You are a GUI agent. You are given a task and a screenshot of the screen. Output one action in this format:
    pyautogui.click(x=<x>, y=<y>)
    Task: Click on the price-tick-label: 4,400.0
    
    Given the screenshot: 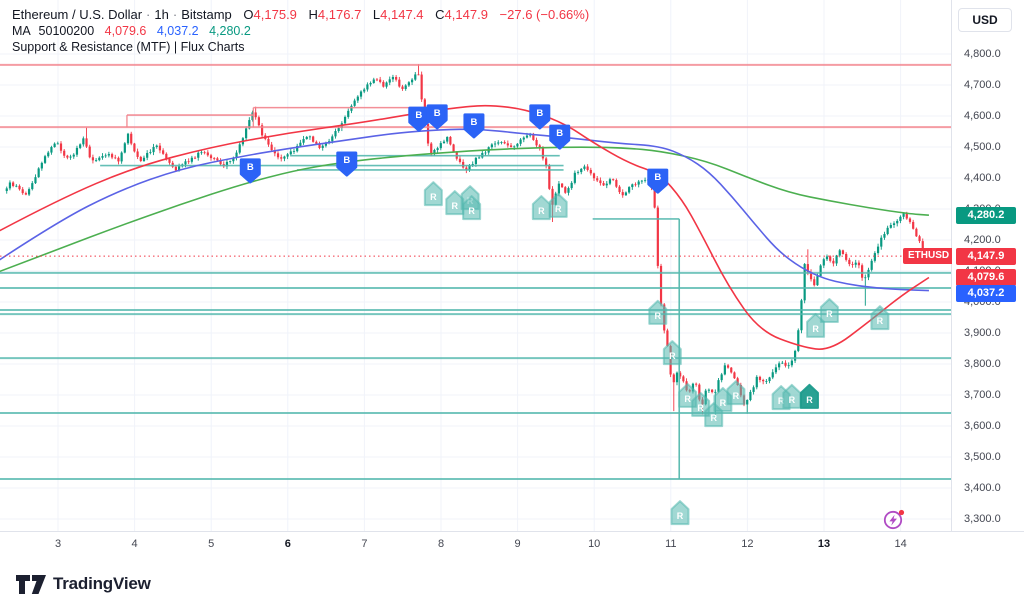 What is the action you would take?
    pyautogui.click(x=982, y=178)
    